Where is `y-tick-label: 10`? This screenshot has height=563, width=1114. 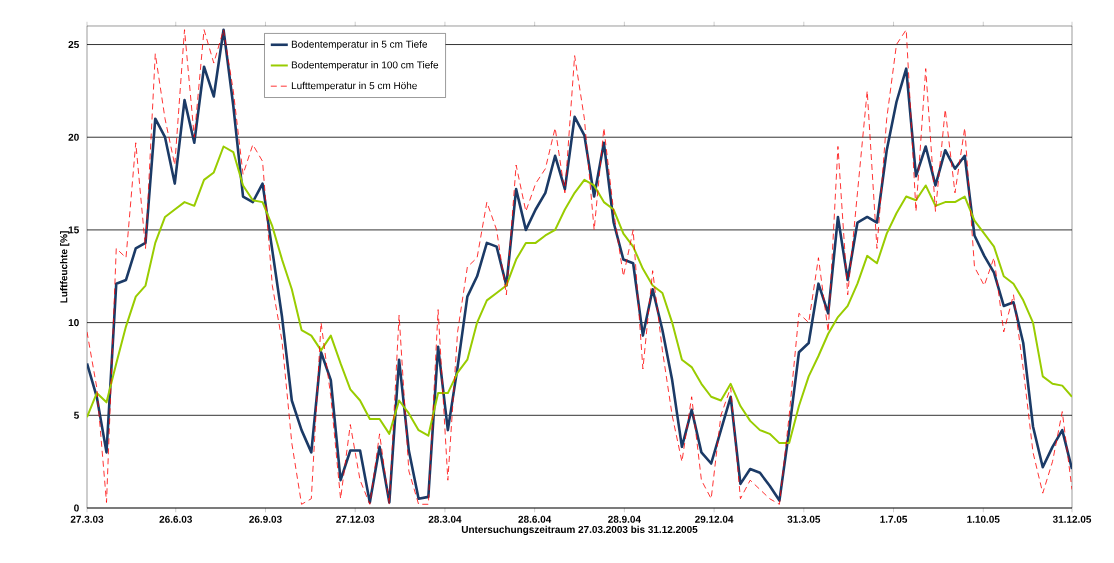
y-tick-label: 10 is located at coordinates (73, 323).